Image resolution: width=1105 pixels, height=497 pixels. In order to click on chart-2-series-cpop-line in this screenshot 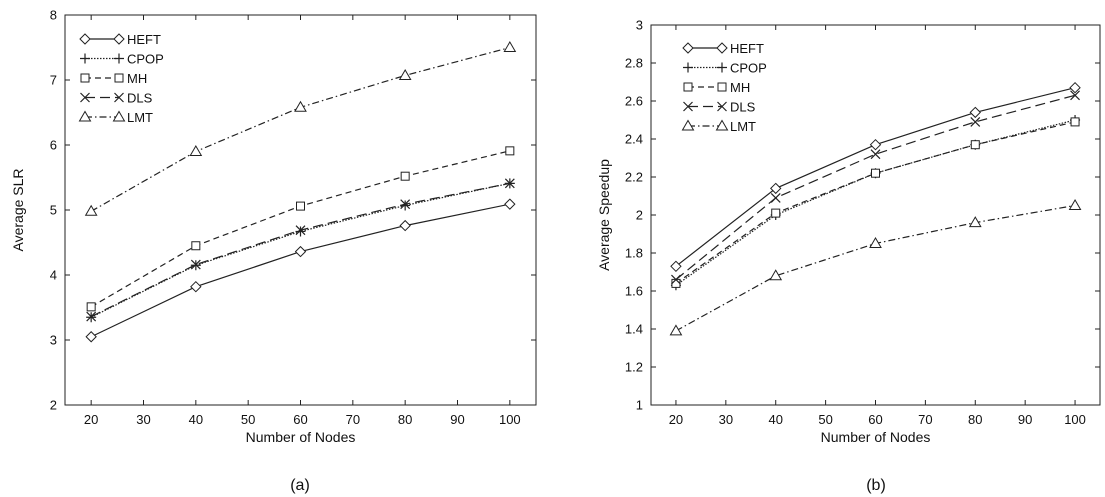, I will do `click(875, 202)`.